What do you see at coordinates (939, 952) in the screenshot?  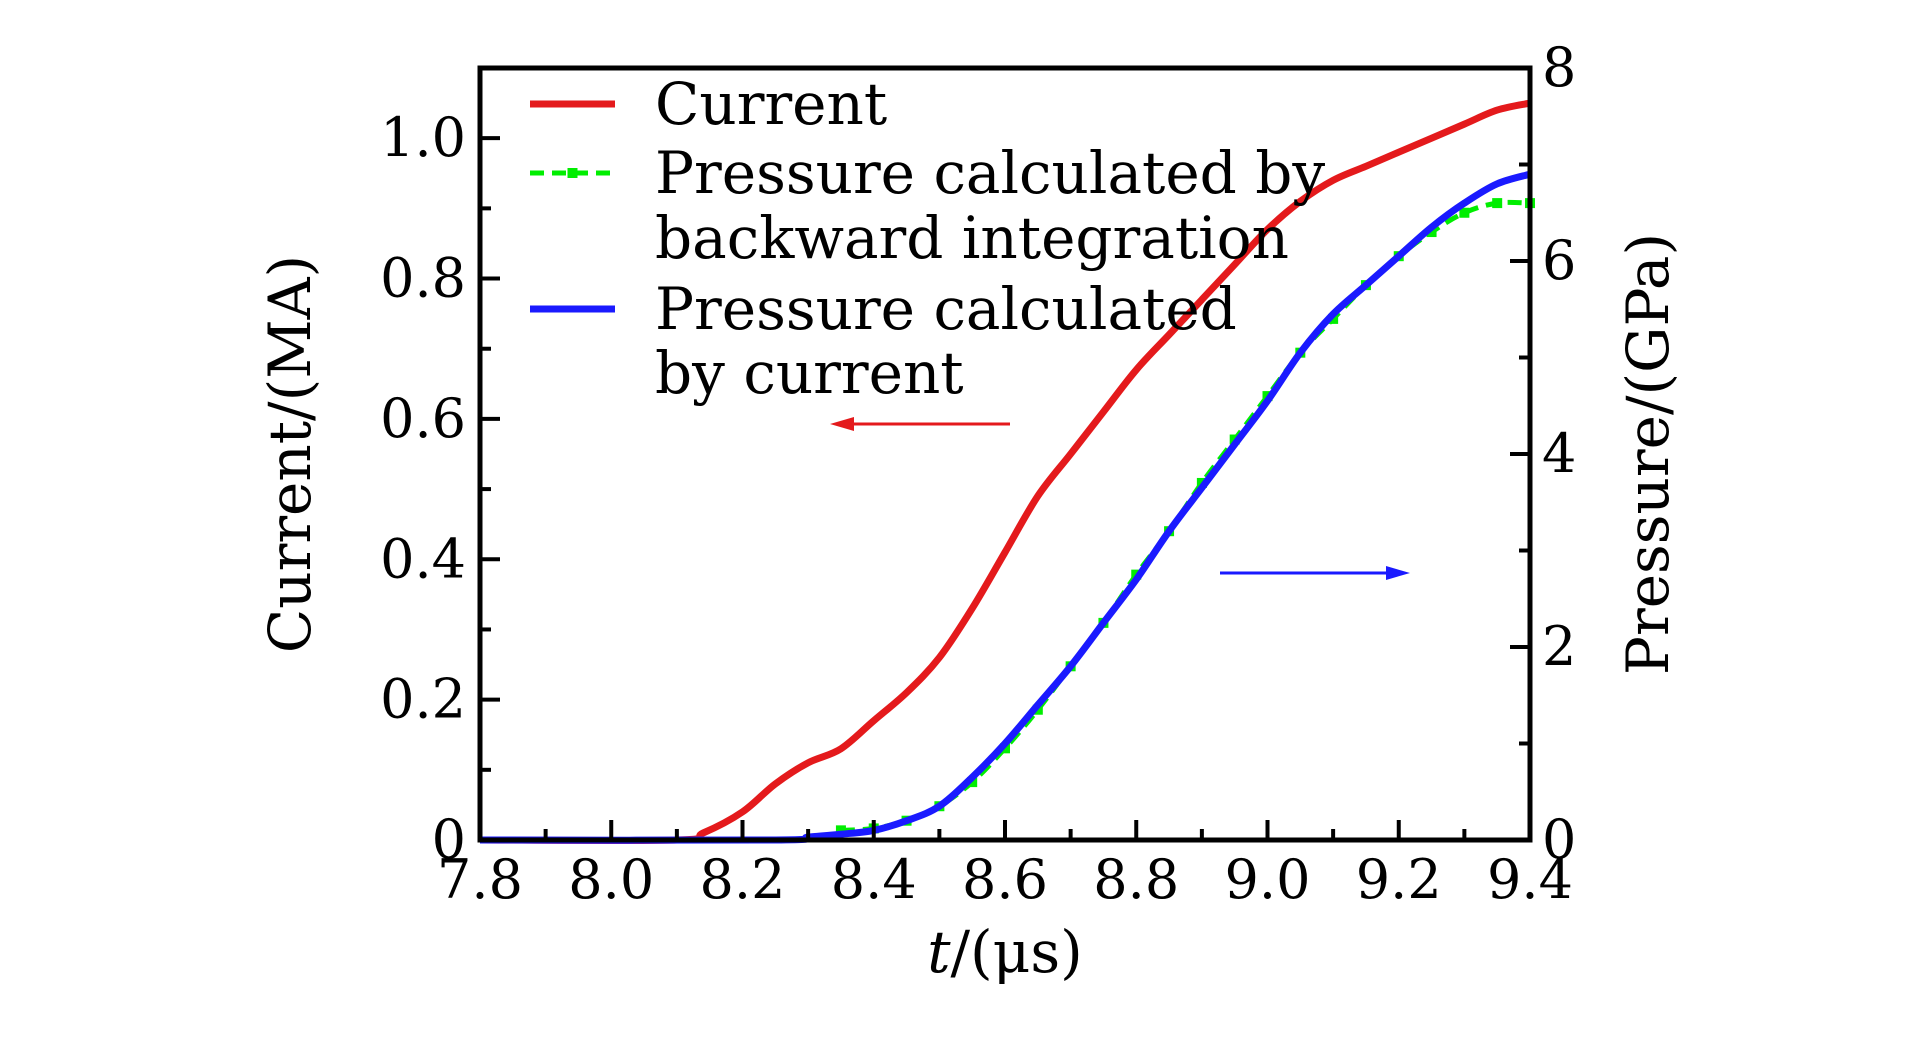 I see `x-axis-title-italic: t` at bounding box center [939, 952].